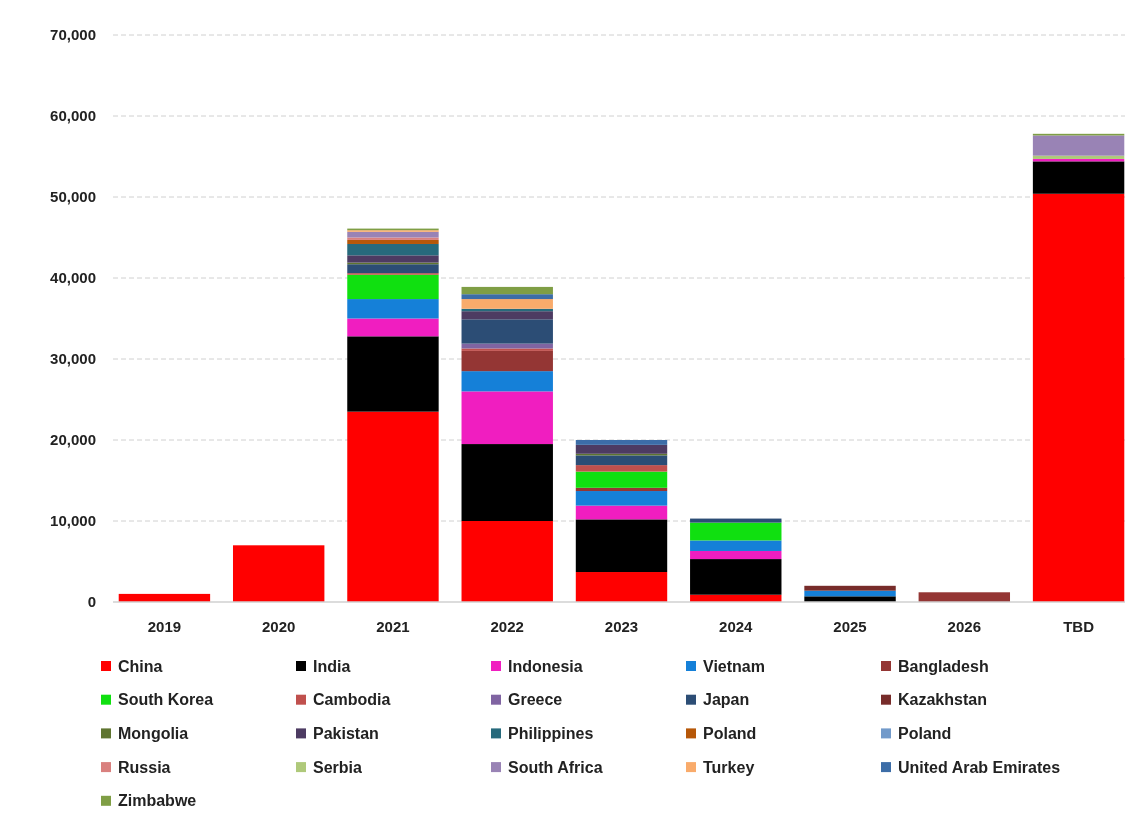 The image size is (1125, 815). I want to click on legend-label: Philippines, so click(551, 733).